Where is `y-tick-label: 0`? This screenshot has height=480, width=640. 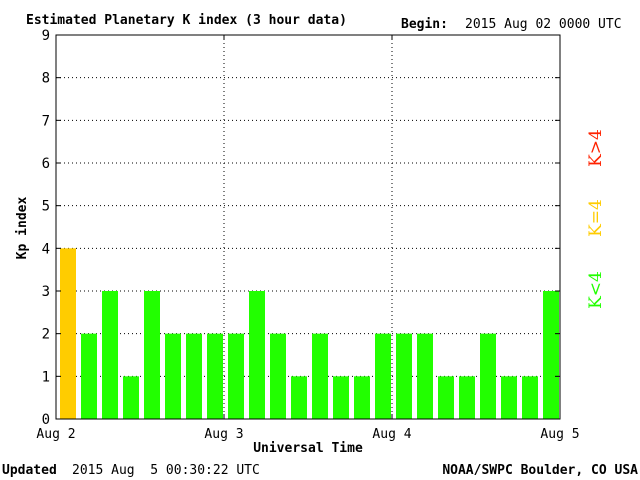 y-tick-label: 0 is located at coordinates (46, 420).